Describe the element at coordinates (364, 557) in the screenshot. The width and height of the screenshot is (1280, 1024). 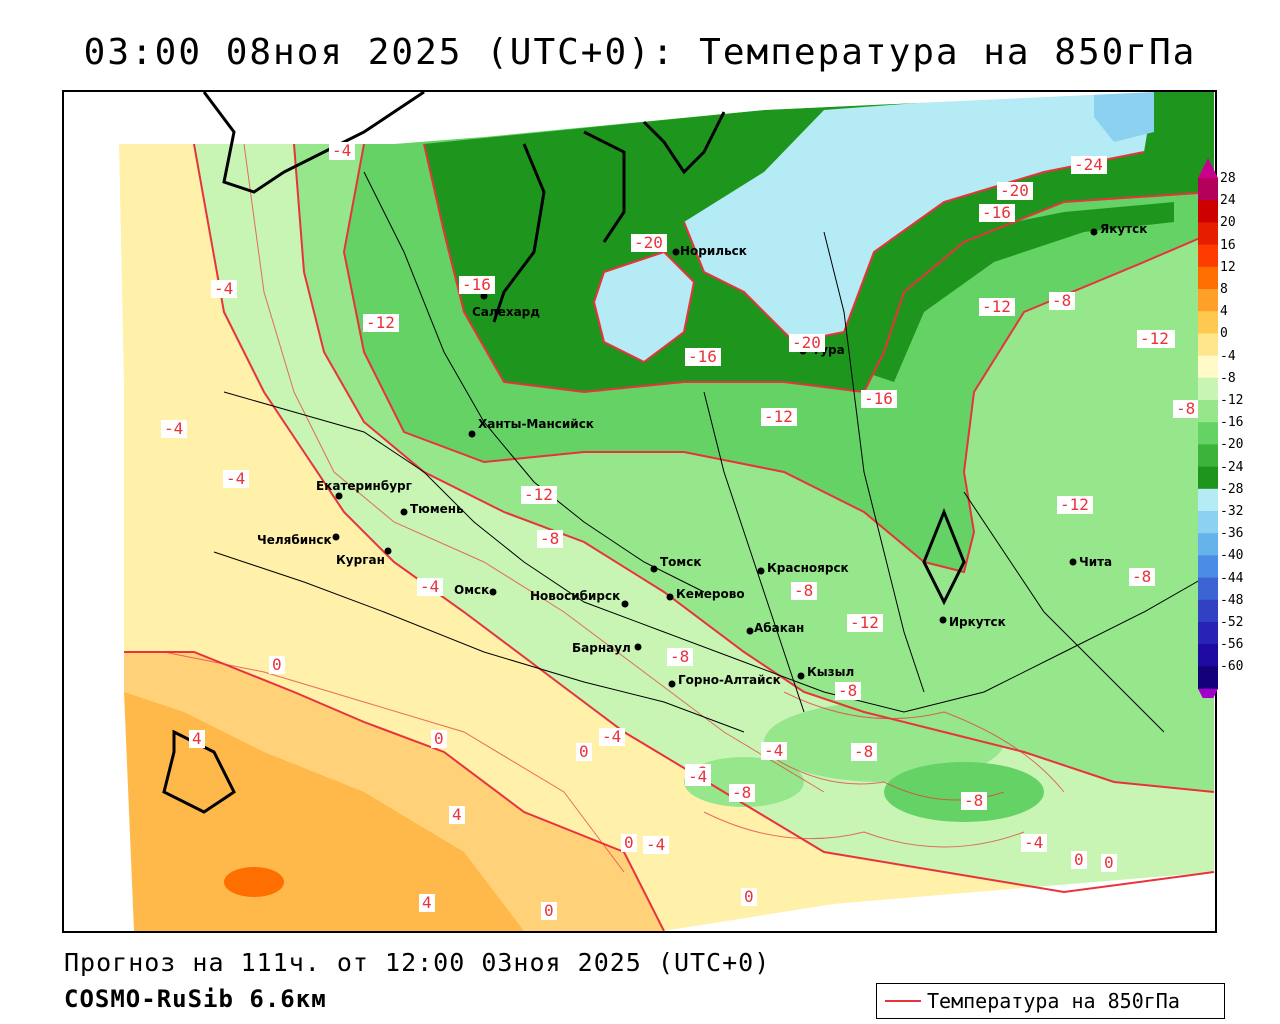
I see `city-kurgan: Курган` at that location.